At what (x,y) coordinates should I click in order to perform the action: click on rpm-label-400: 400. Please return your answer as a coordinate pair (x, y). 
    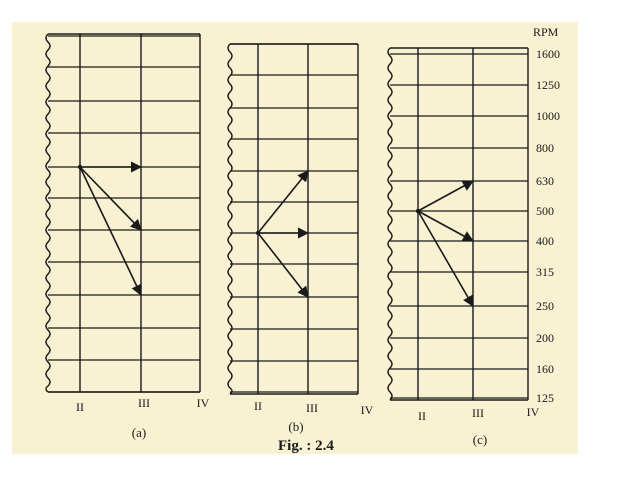
    Looking at the image, I should click on (545, 241).